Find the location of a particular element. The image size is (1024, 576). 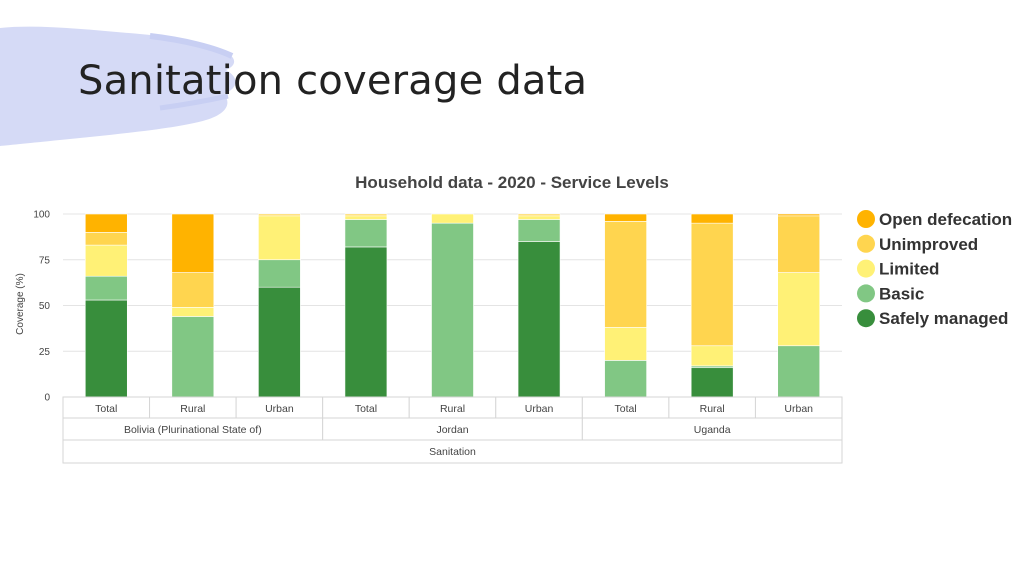

super-group-cell is located at coordinates (452, 451).